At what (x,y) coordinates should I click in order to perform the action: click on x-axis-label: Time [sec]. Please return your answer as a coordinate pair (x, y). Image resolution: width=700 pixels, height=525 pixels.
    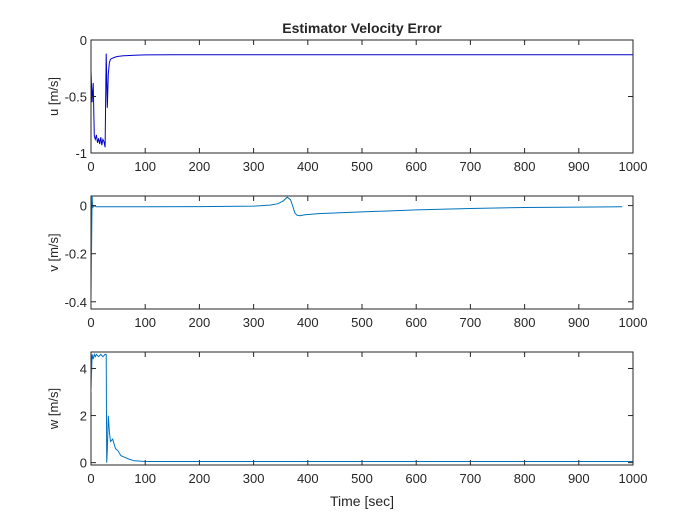
    Looking at the image, I should click on (362, 501).